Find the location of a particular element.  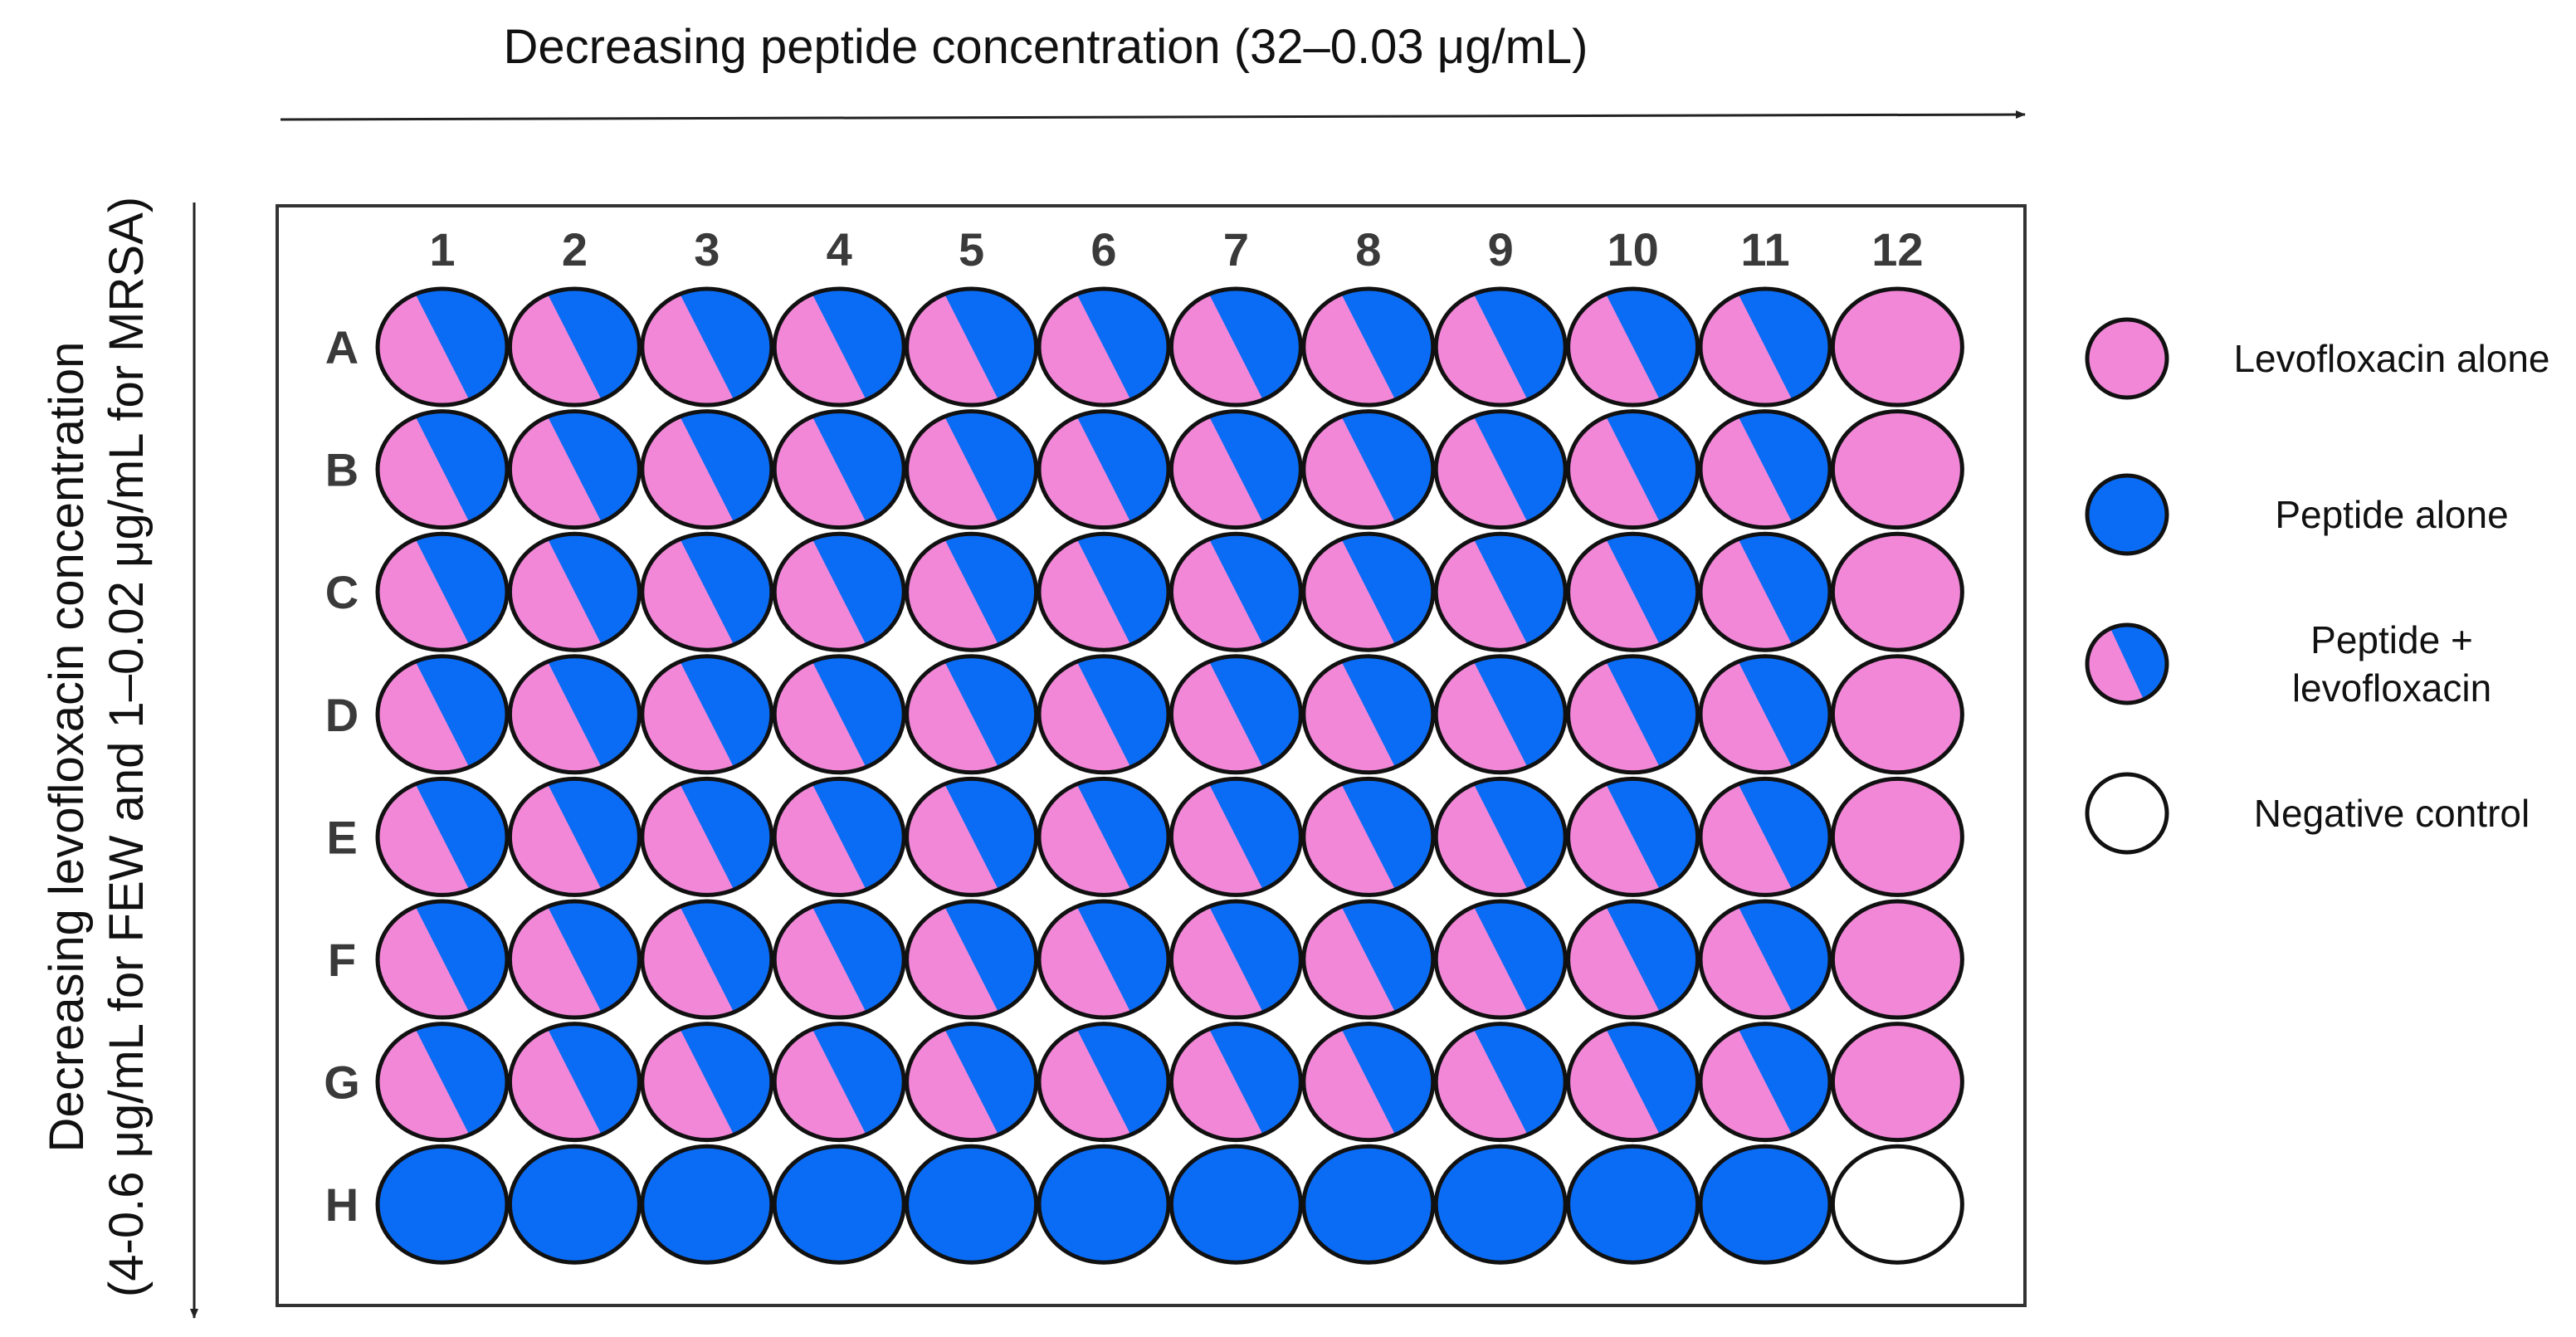

well-C6-combo is located at coordinates (1104, 591).